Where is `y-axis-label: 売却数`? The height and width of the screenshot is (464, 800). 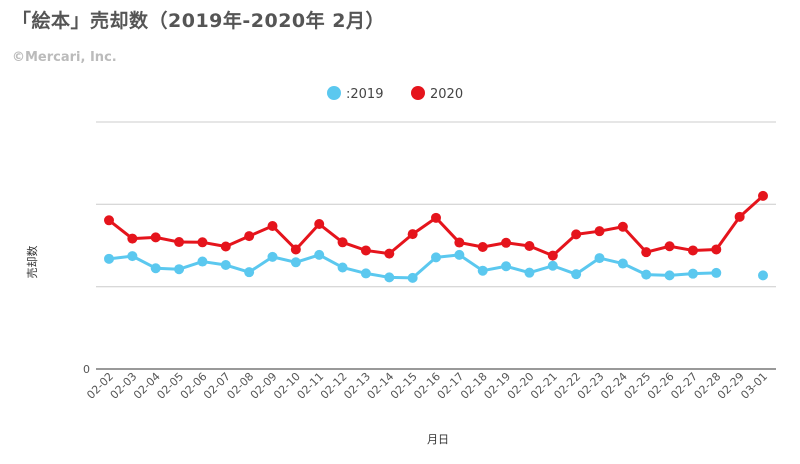
y-axis-label: 売却数 is located at coordinates (32, 262).